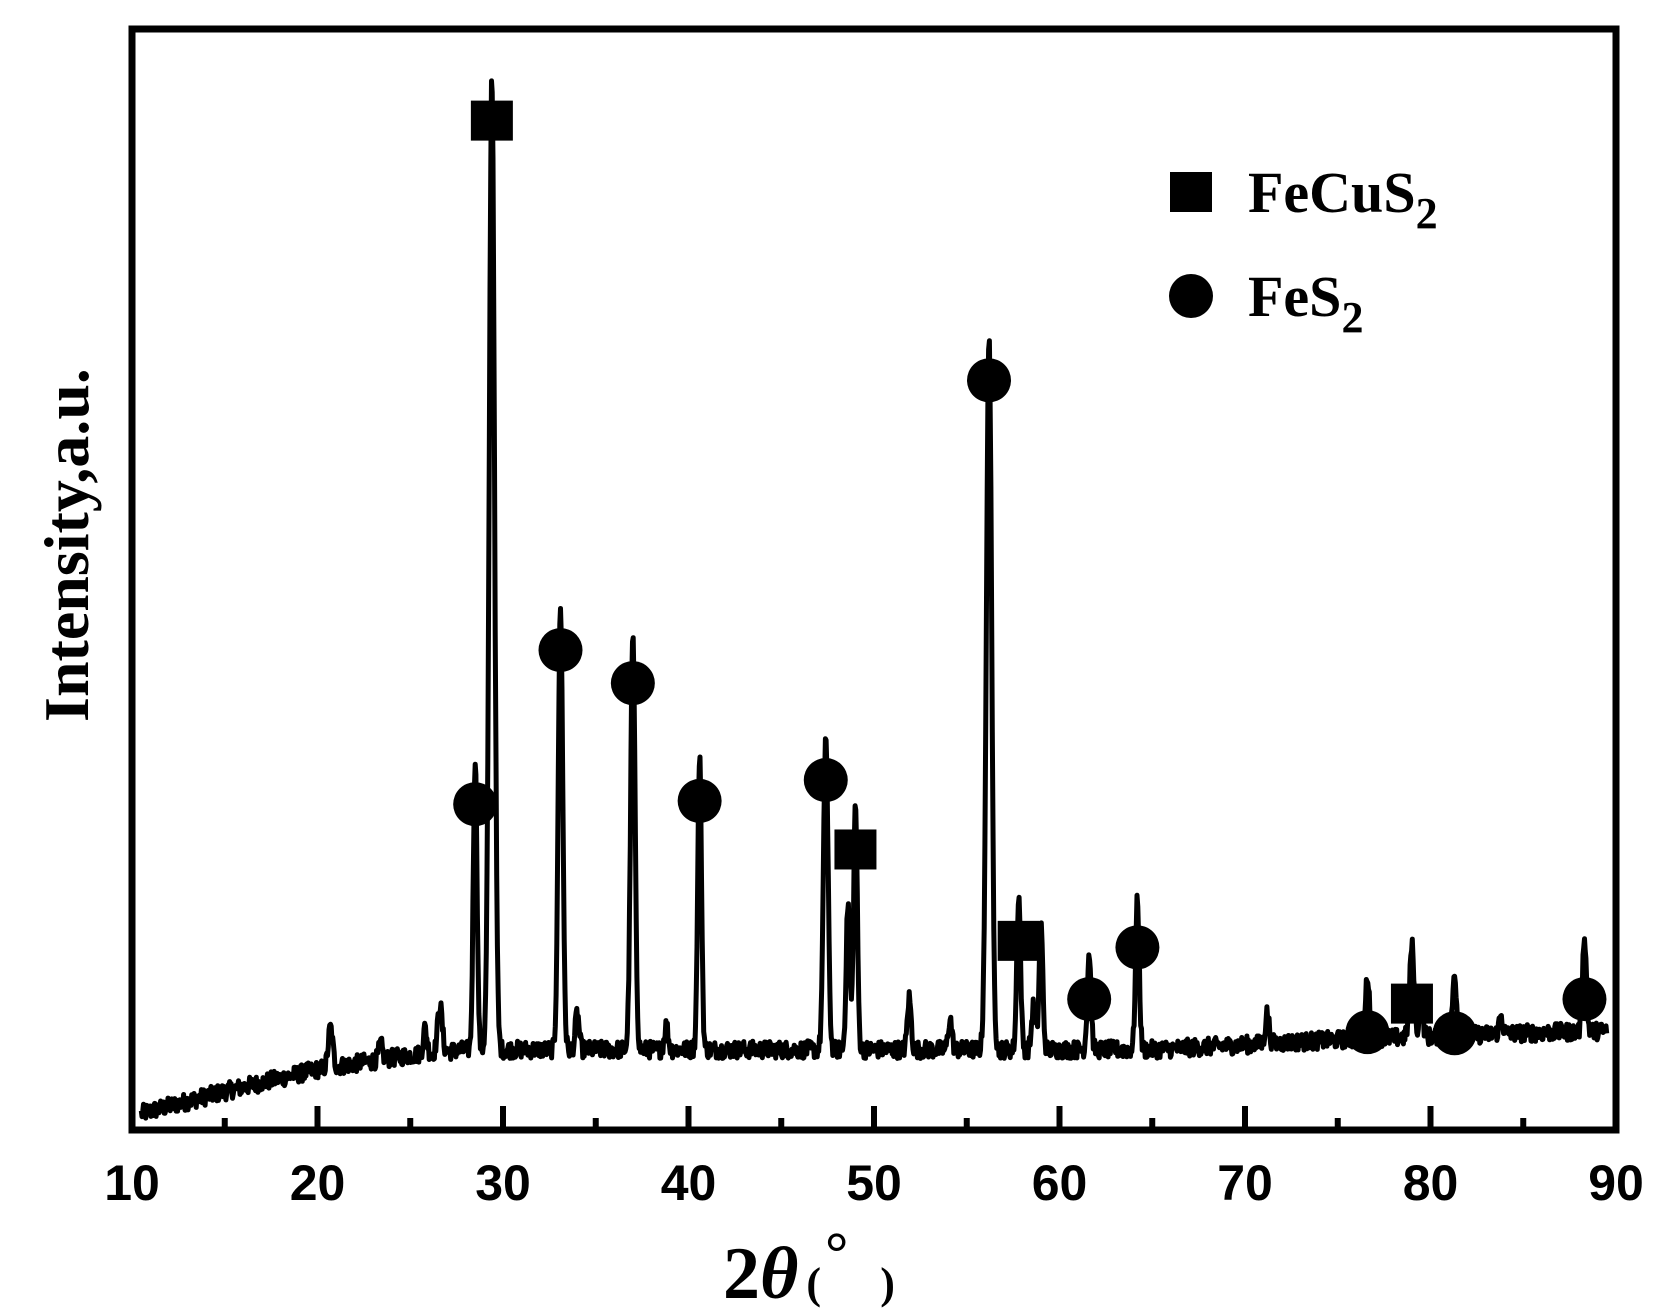 This screenshot has width=1670, height=1312. I want to click on legend-square-marker, so click(1191, 192).